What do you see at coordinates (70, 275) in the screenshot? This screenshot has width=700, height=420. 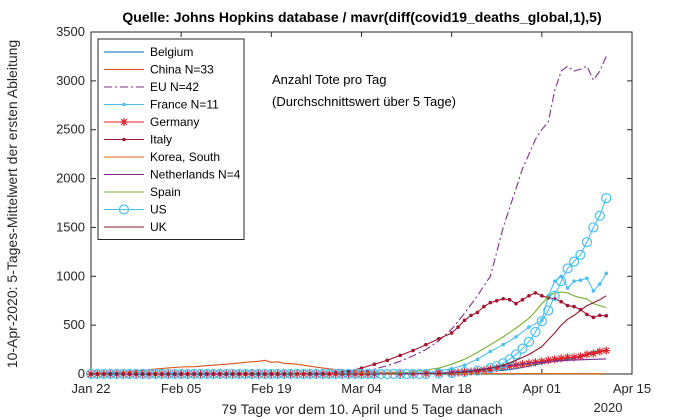 I see `y-tick-label: 1000` at bounding box center [70, 275].